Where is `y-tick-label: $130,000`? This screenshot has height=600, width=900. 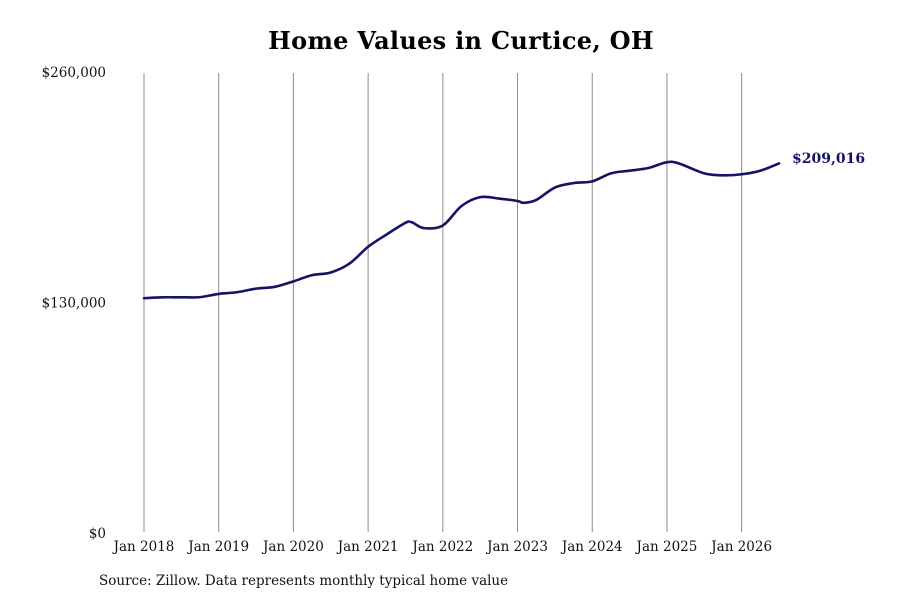
y-tick-label: $130,000 is located at coordinates (74, 304).